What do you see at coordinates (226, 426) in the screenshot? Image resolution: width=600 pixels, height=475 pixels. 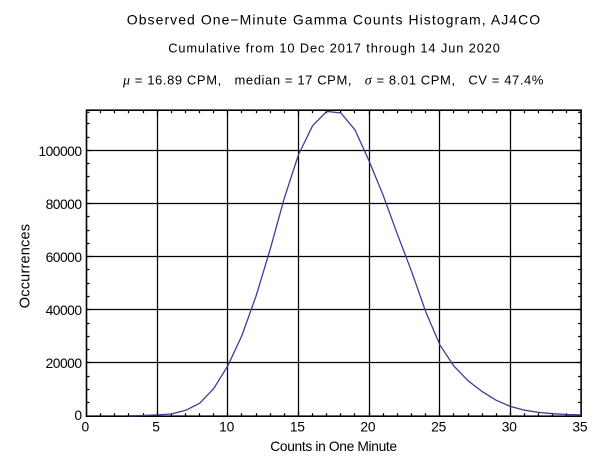 I see `svg-text: 10` at bounding box center [226, 426].